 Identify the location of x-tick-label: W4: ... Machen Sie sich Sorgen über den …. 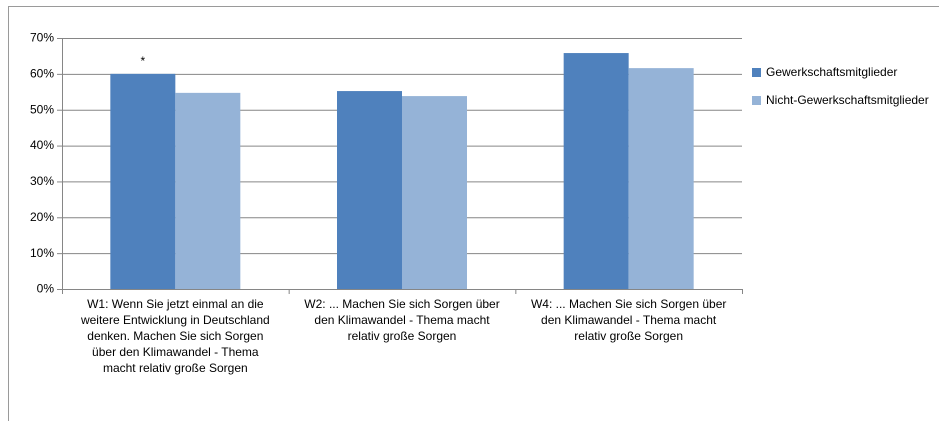
(628, 320).